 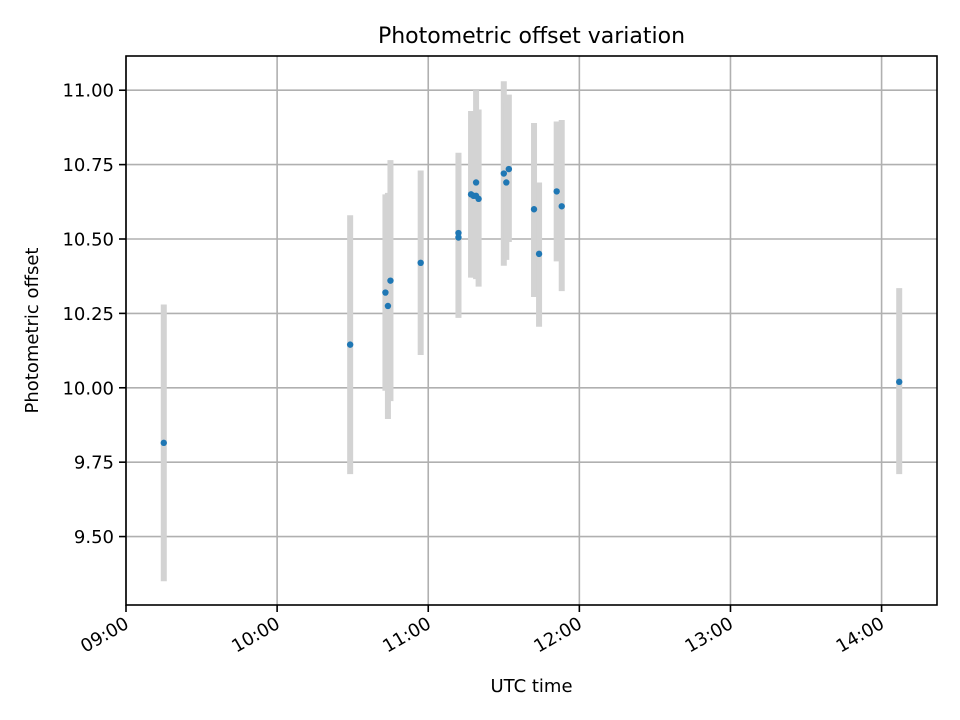 What do you see at coordinates (88, 314) in the screenshot?
I see `y-tick-label: 10.25` at bounding box center [88, 314].